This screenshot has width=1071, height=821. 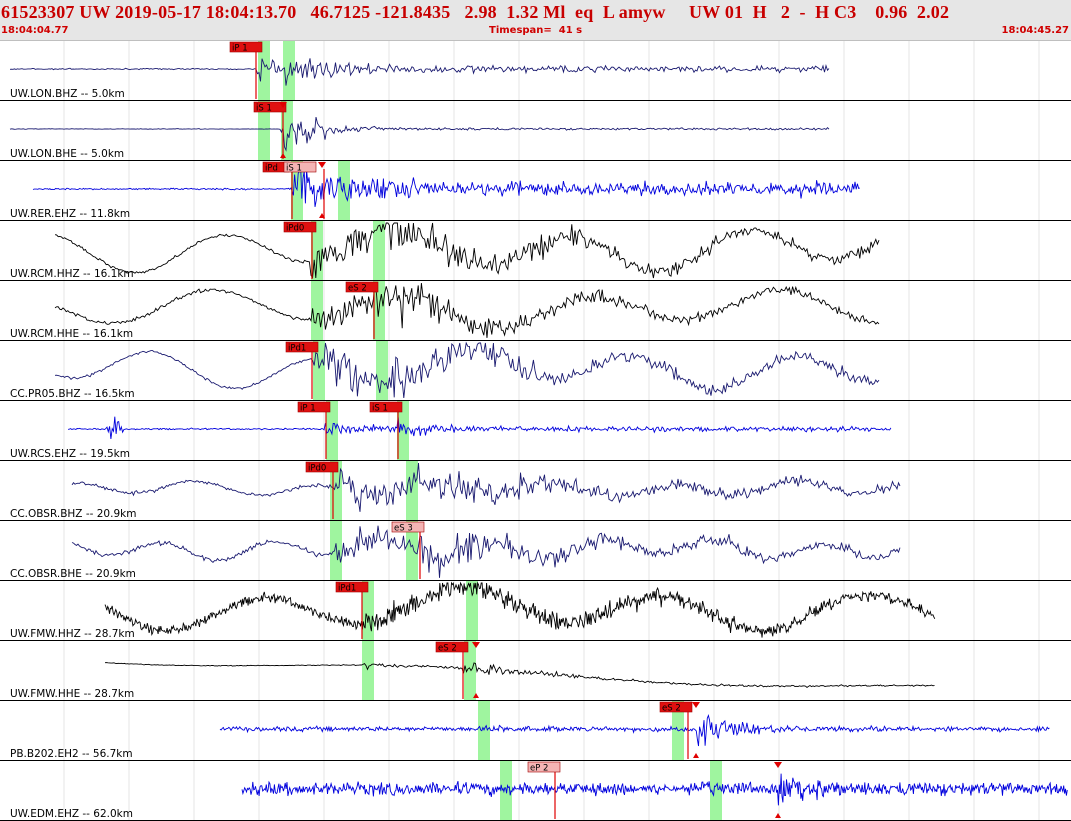 I want to click on channel-label: UW.RCM.HHE -- 16.1km, so click(x=71, y=334).